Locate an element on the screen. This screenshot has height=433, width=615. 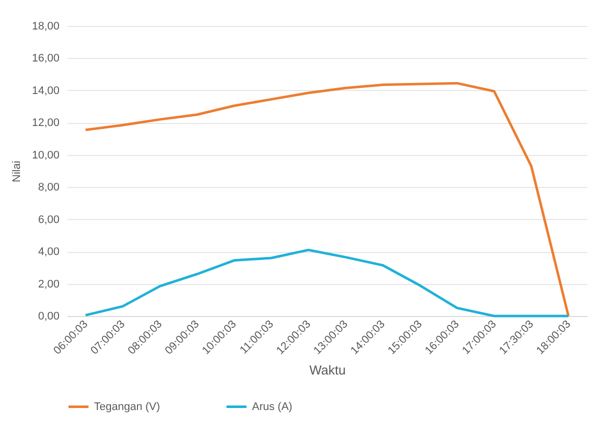
x-axis-title: Waktu is located at coordinates (327, 370).